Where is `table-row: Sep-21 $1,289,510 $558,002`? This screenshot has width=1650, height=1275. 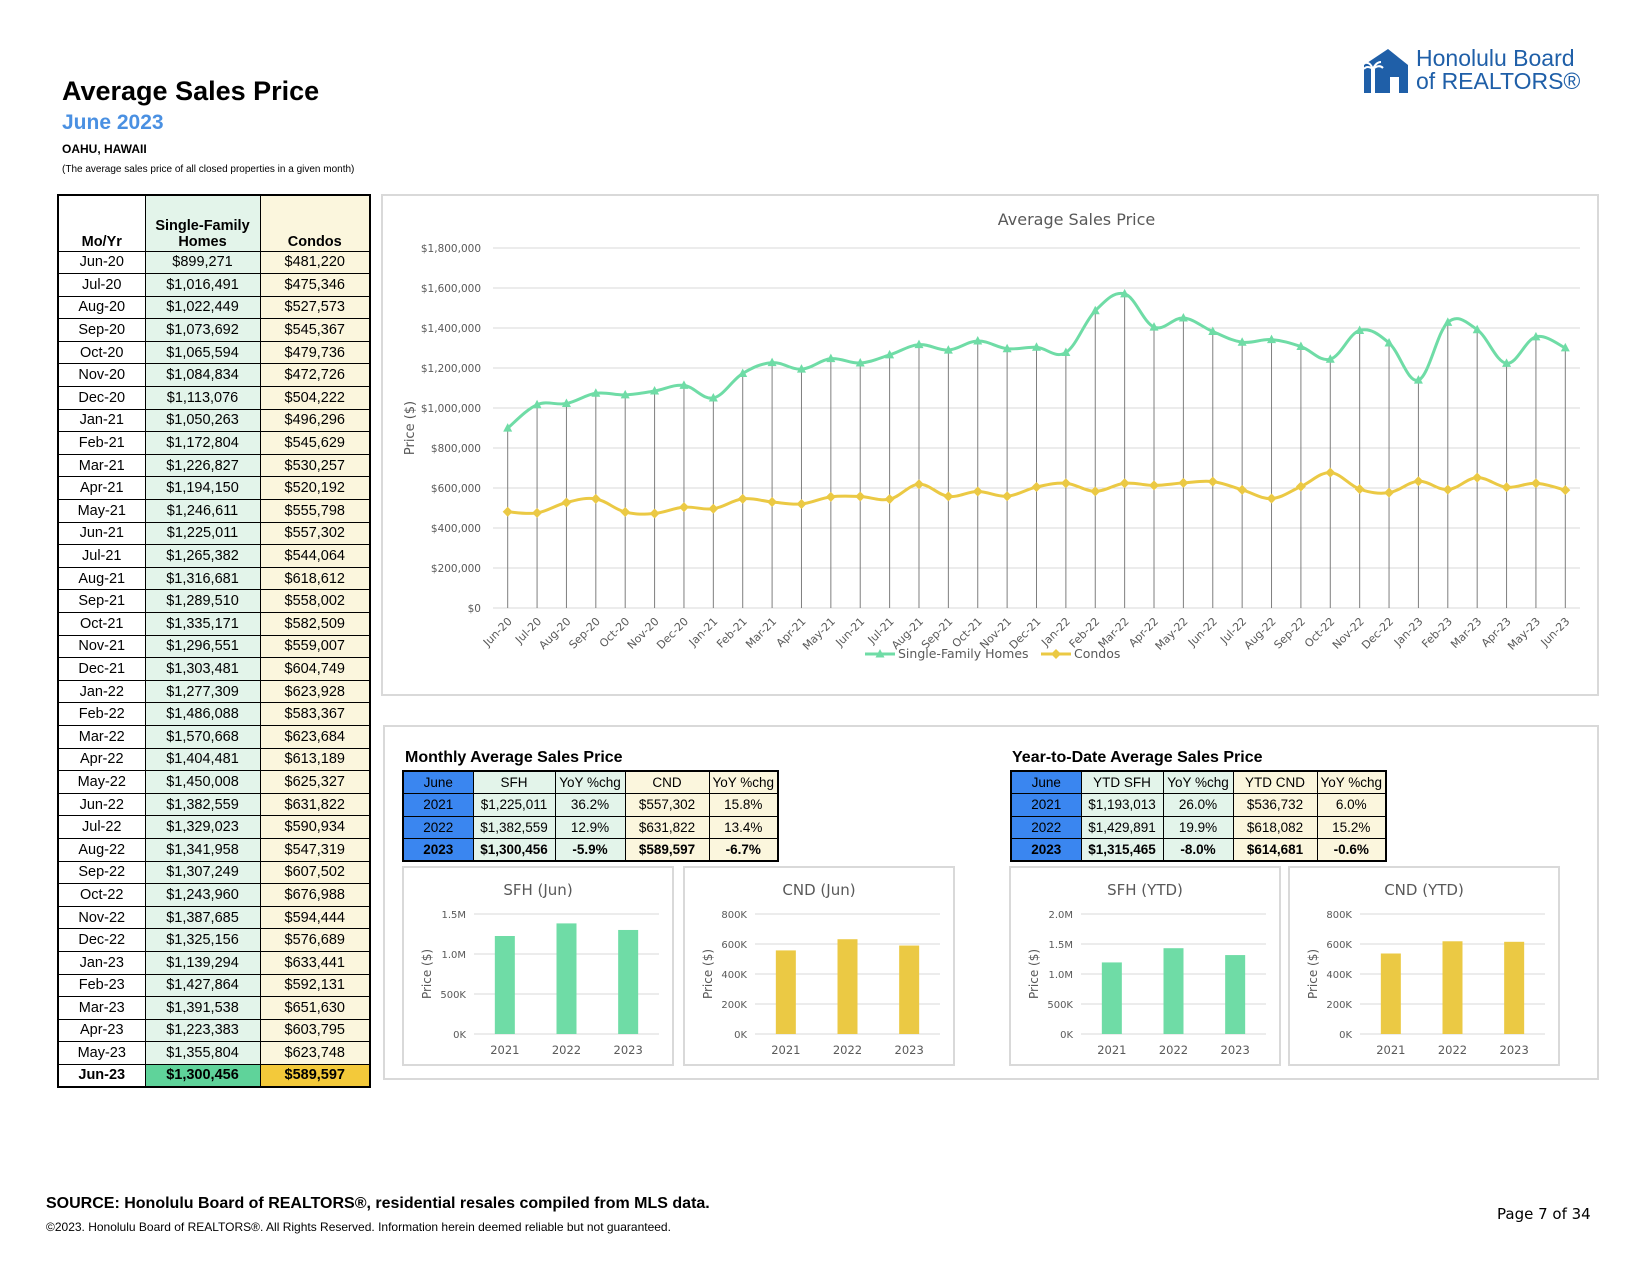 table-row: Sep-21 $1,289,510 $558,002 is located at coordinates (214, 601).